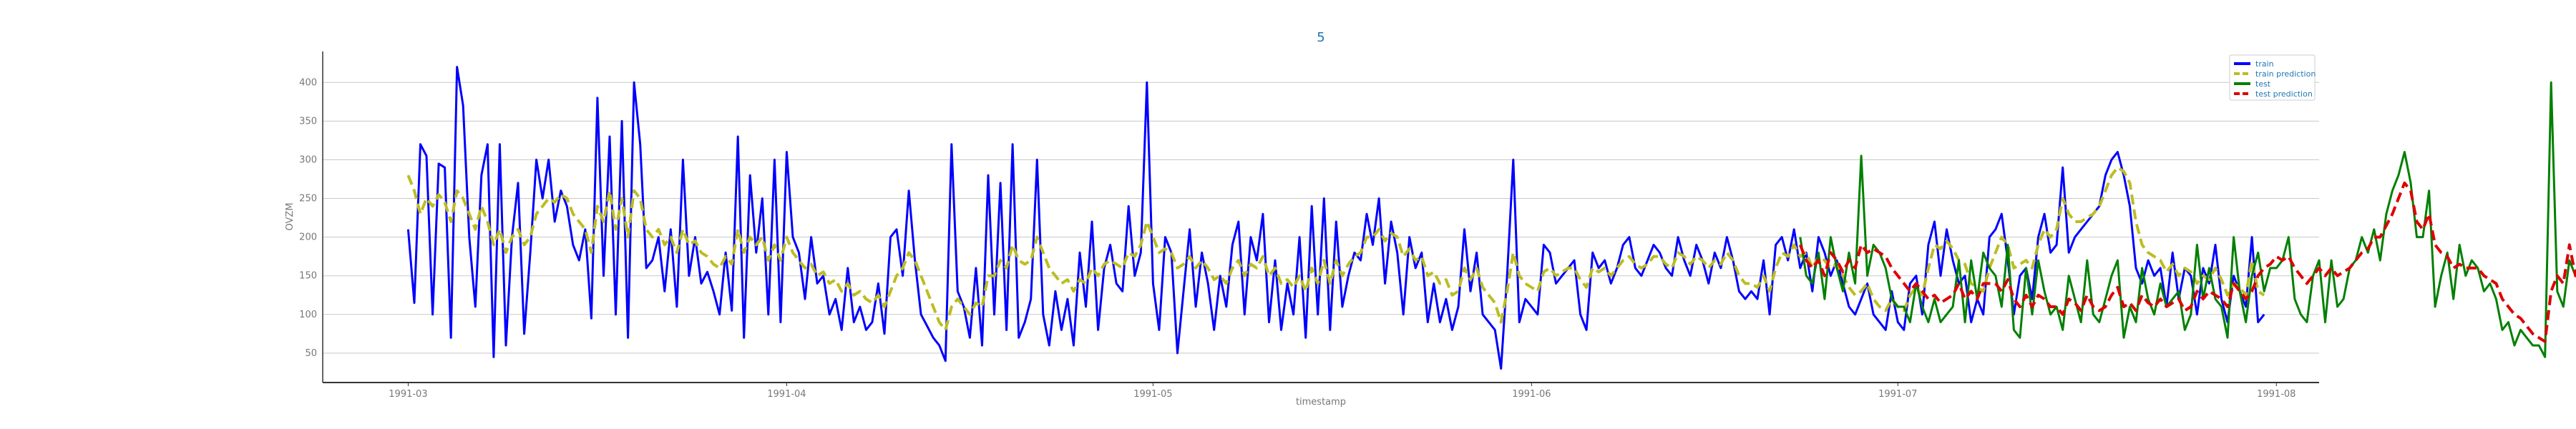 The height and width of the screenshot is (429, 2576). I want to click on x-tick-label: 1991-03, so click(408, 394).